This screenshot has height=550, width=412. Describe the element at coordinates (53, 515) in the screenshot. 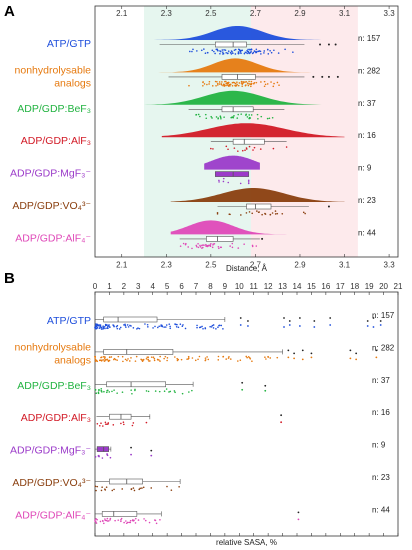

I see `panel-b-row-7-label: ADP/GDP:AlF₄⁻` at that location.